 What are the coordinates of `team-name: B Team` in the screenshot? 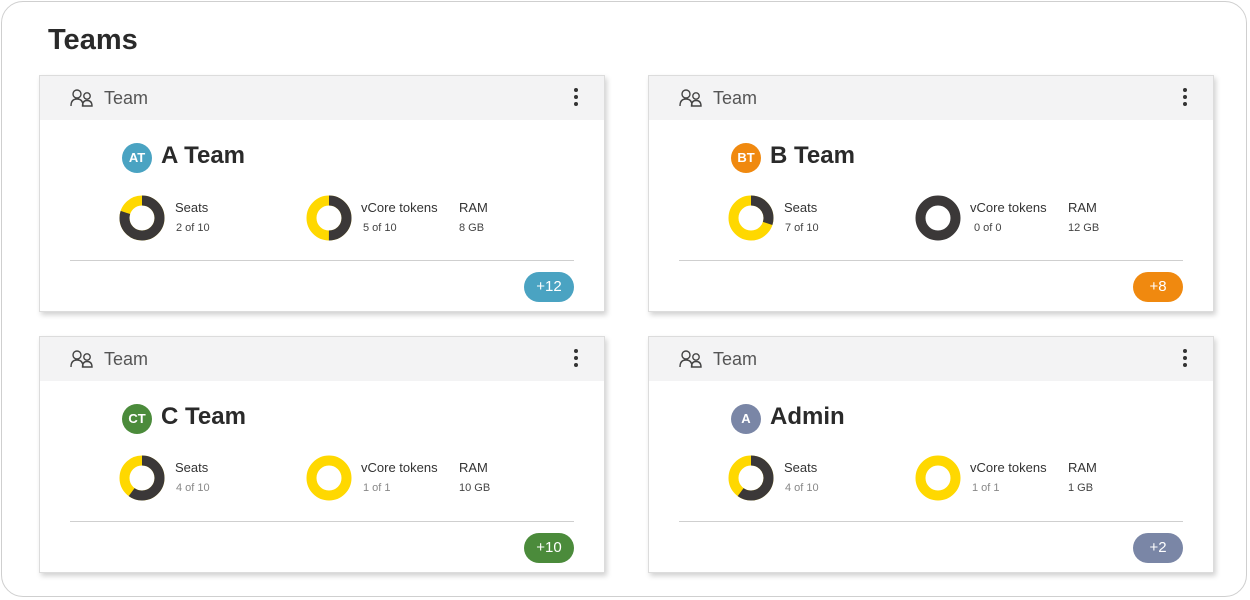 It's located at (812, 155).